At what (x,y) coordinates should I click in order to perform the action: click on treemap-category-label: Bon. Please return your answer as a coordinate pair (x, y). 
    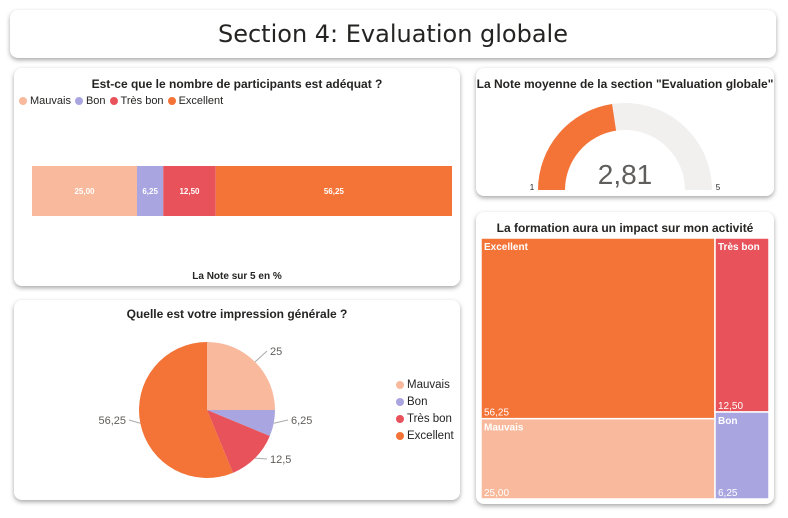
    Looking at the image, I should click on (727, 421).